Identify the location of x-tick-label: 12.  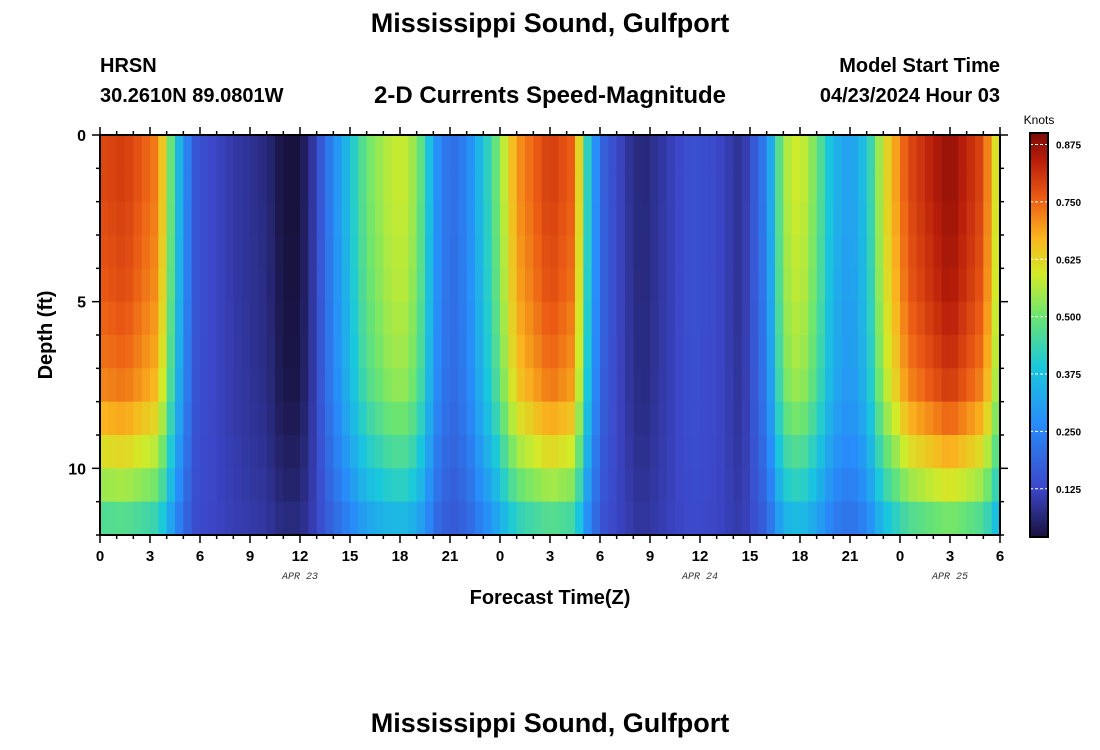
(300, 556).